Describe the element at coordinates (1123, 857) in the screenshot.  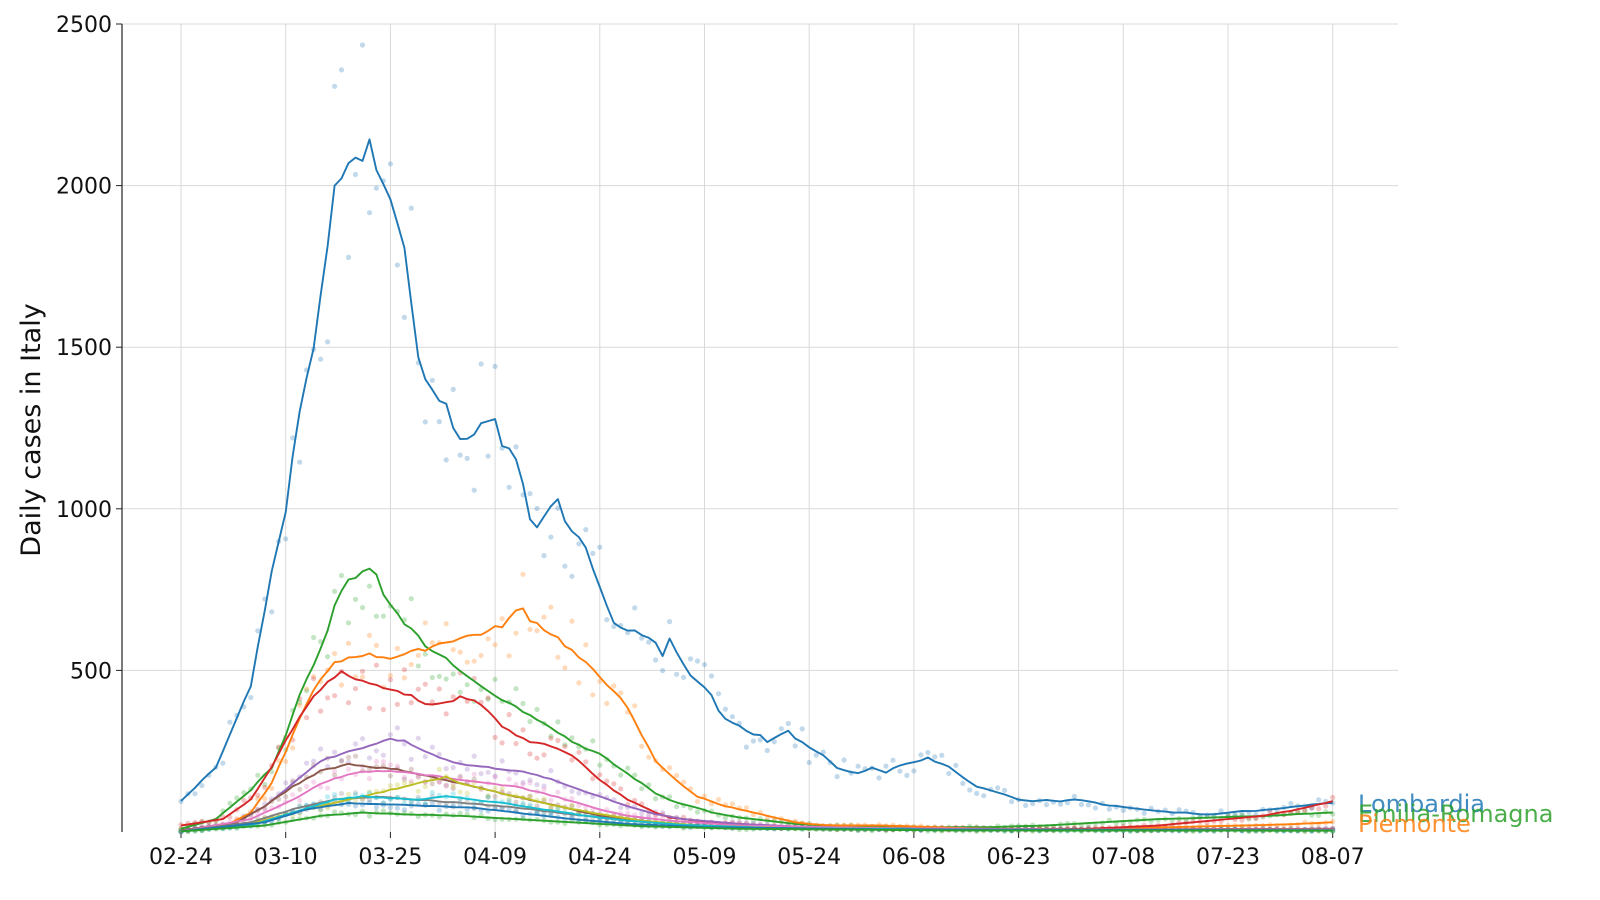
I see `x-tick-label: 07-08` at that location.